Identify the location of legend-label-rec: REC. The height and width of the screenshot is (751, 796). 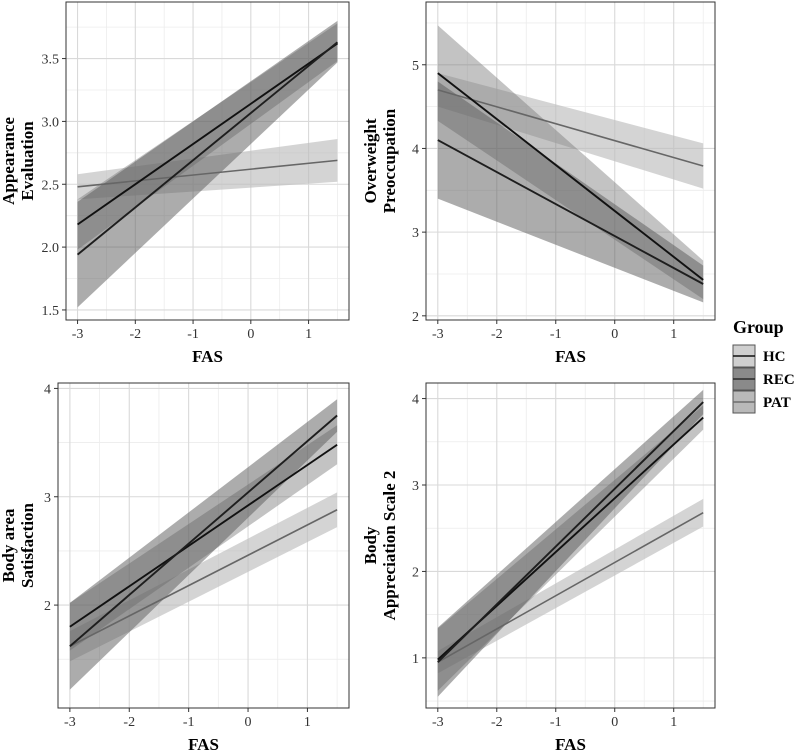
(779, 380).